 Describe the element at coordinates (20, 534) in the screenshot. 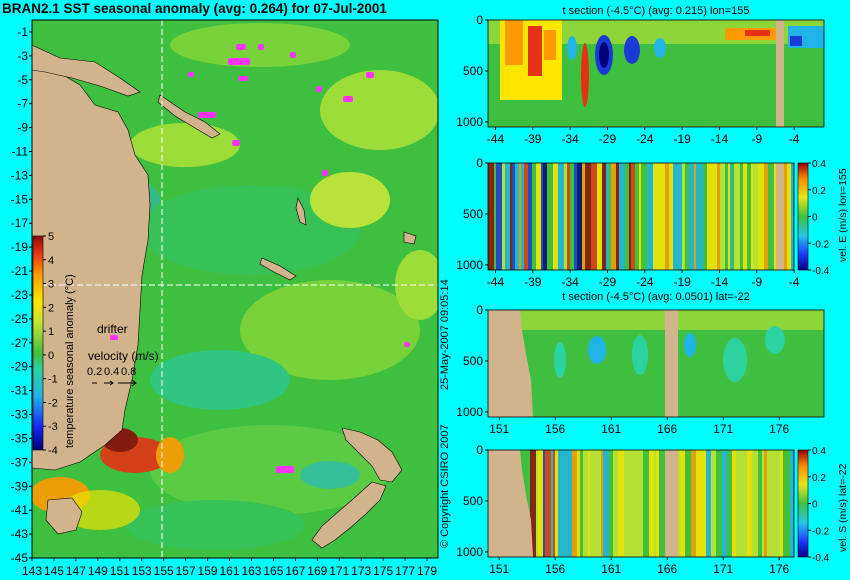

I see `map-y-tick-label: -43` at that location.